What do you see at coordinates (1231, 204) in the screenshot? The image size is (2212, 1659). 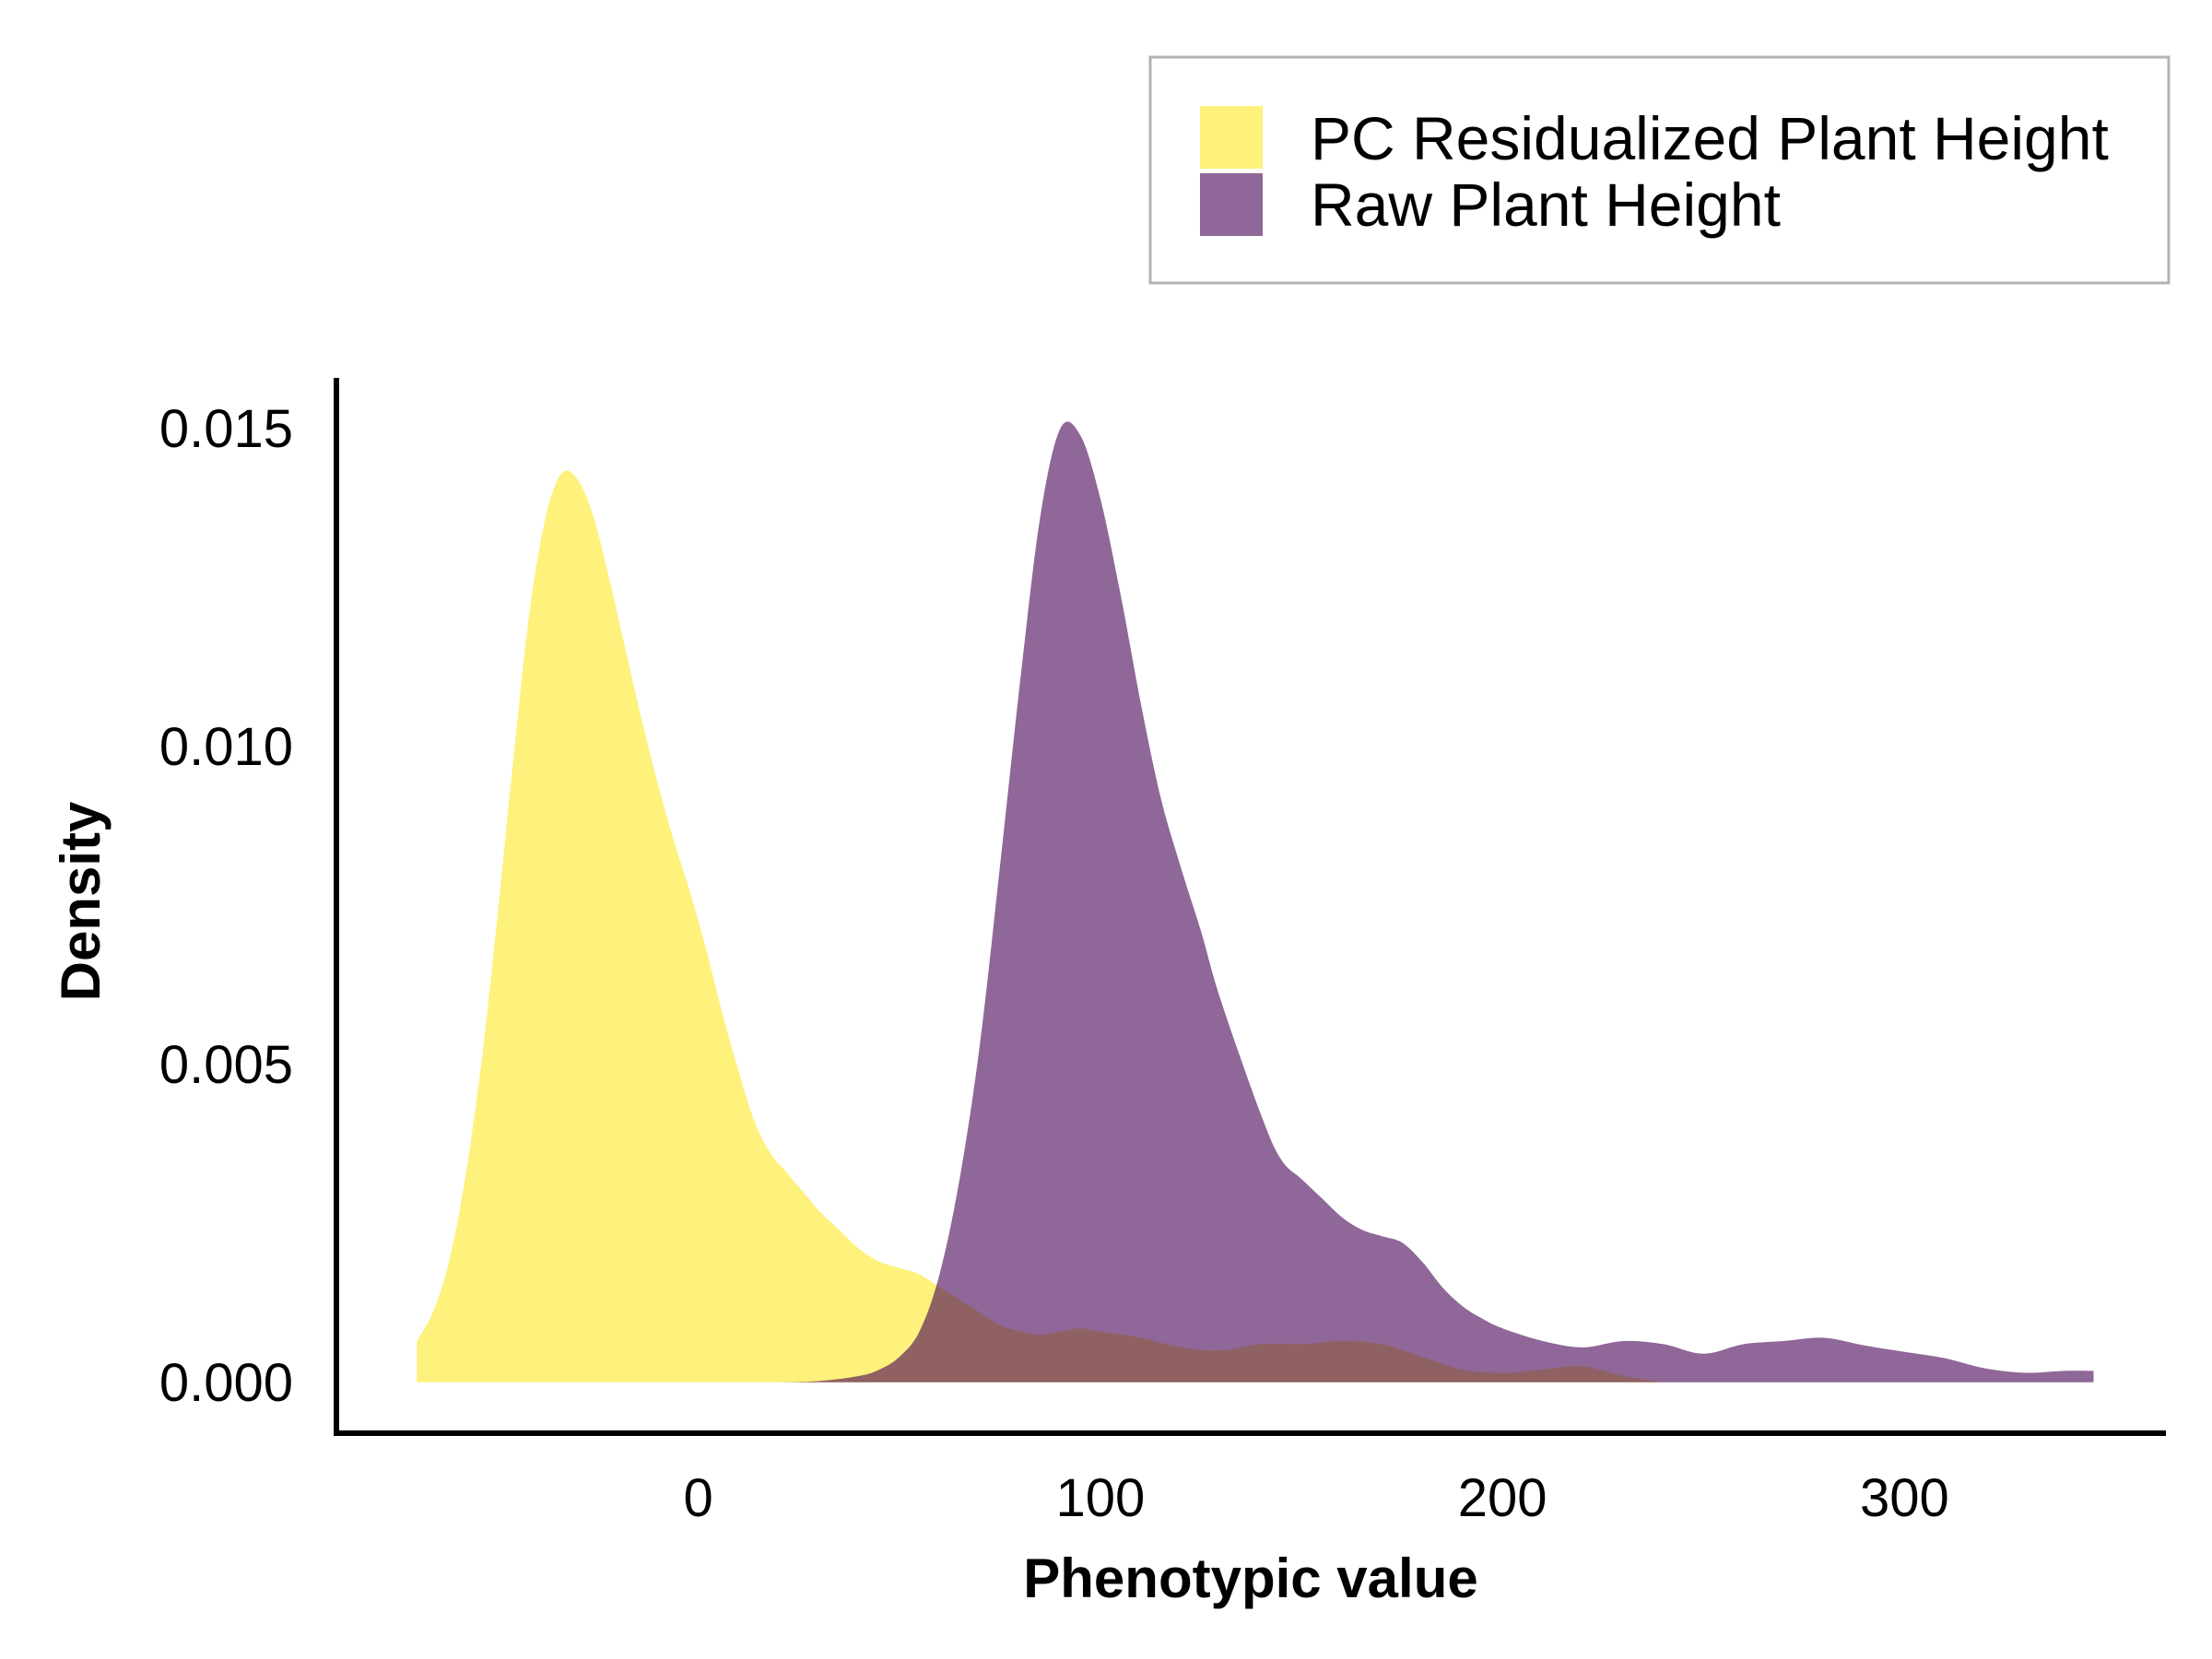 I see `legend-swatch-raw` at bounding box center [1231, 204].